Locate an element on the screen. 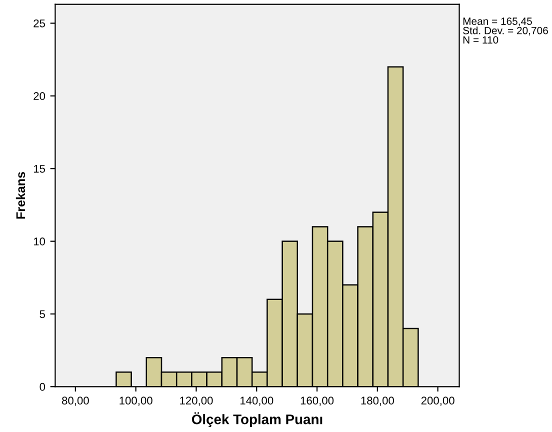  y-axis-title: Frekans is located at coordinates (21, 195).